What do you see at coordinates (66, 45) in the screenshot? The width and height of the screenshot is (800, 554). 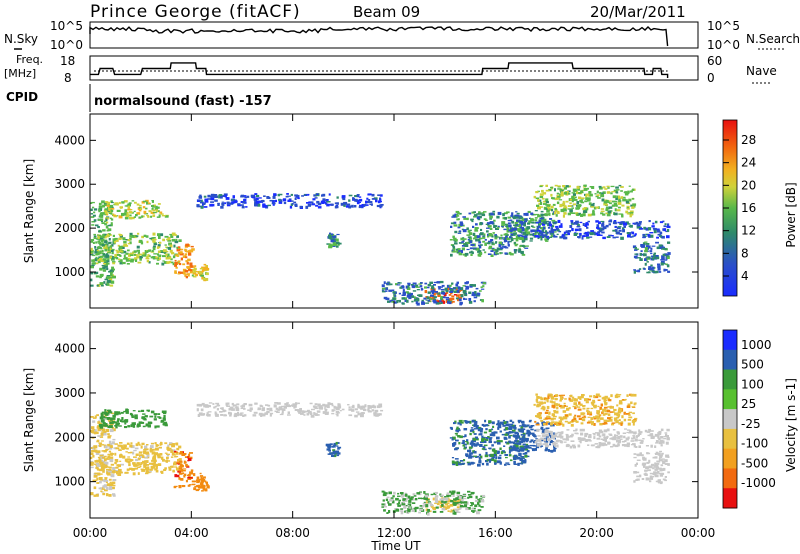 I see `nsky-tick-bottom: 10^0` at bounding box center [66, 45].